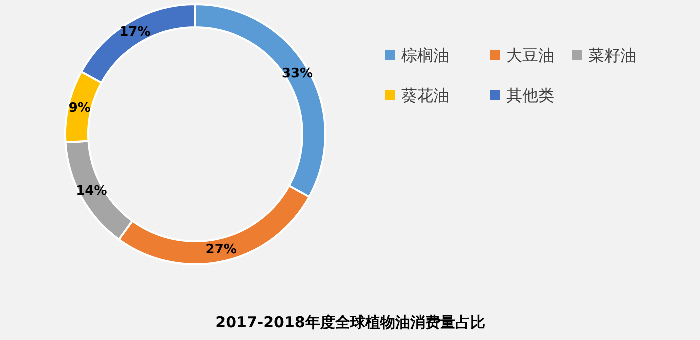  I want to click on legend-label: 其他类, so click(530, 95).